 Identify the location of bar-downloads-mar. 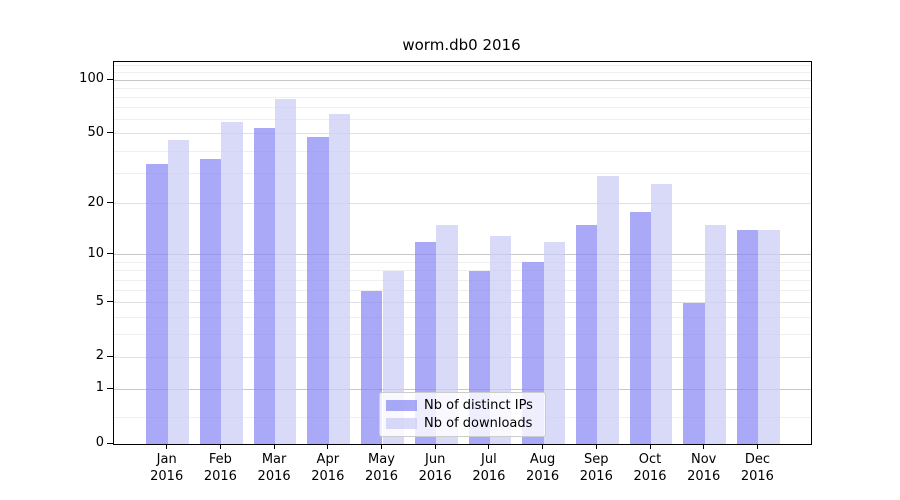
(286, 271).